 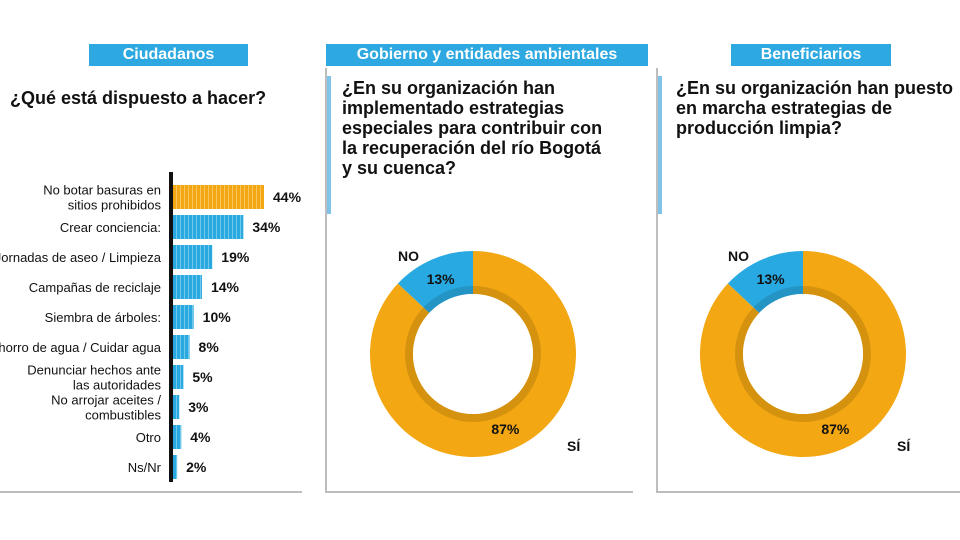 I want to click on value-label: 14%, so click(x=225, y=287).